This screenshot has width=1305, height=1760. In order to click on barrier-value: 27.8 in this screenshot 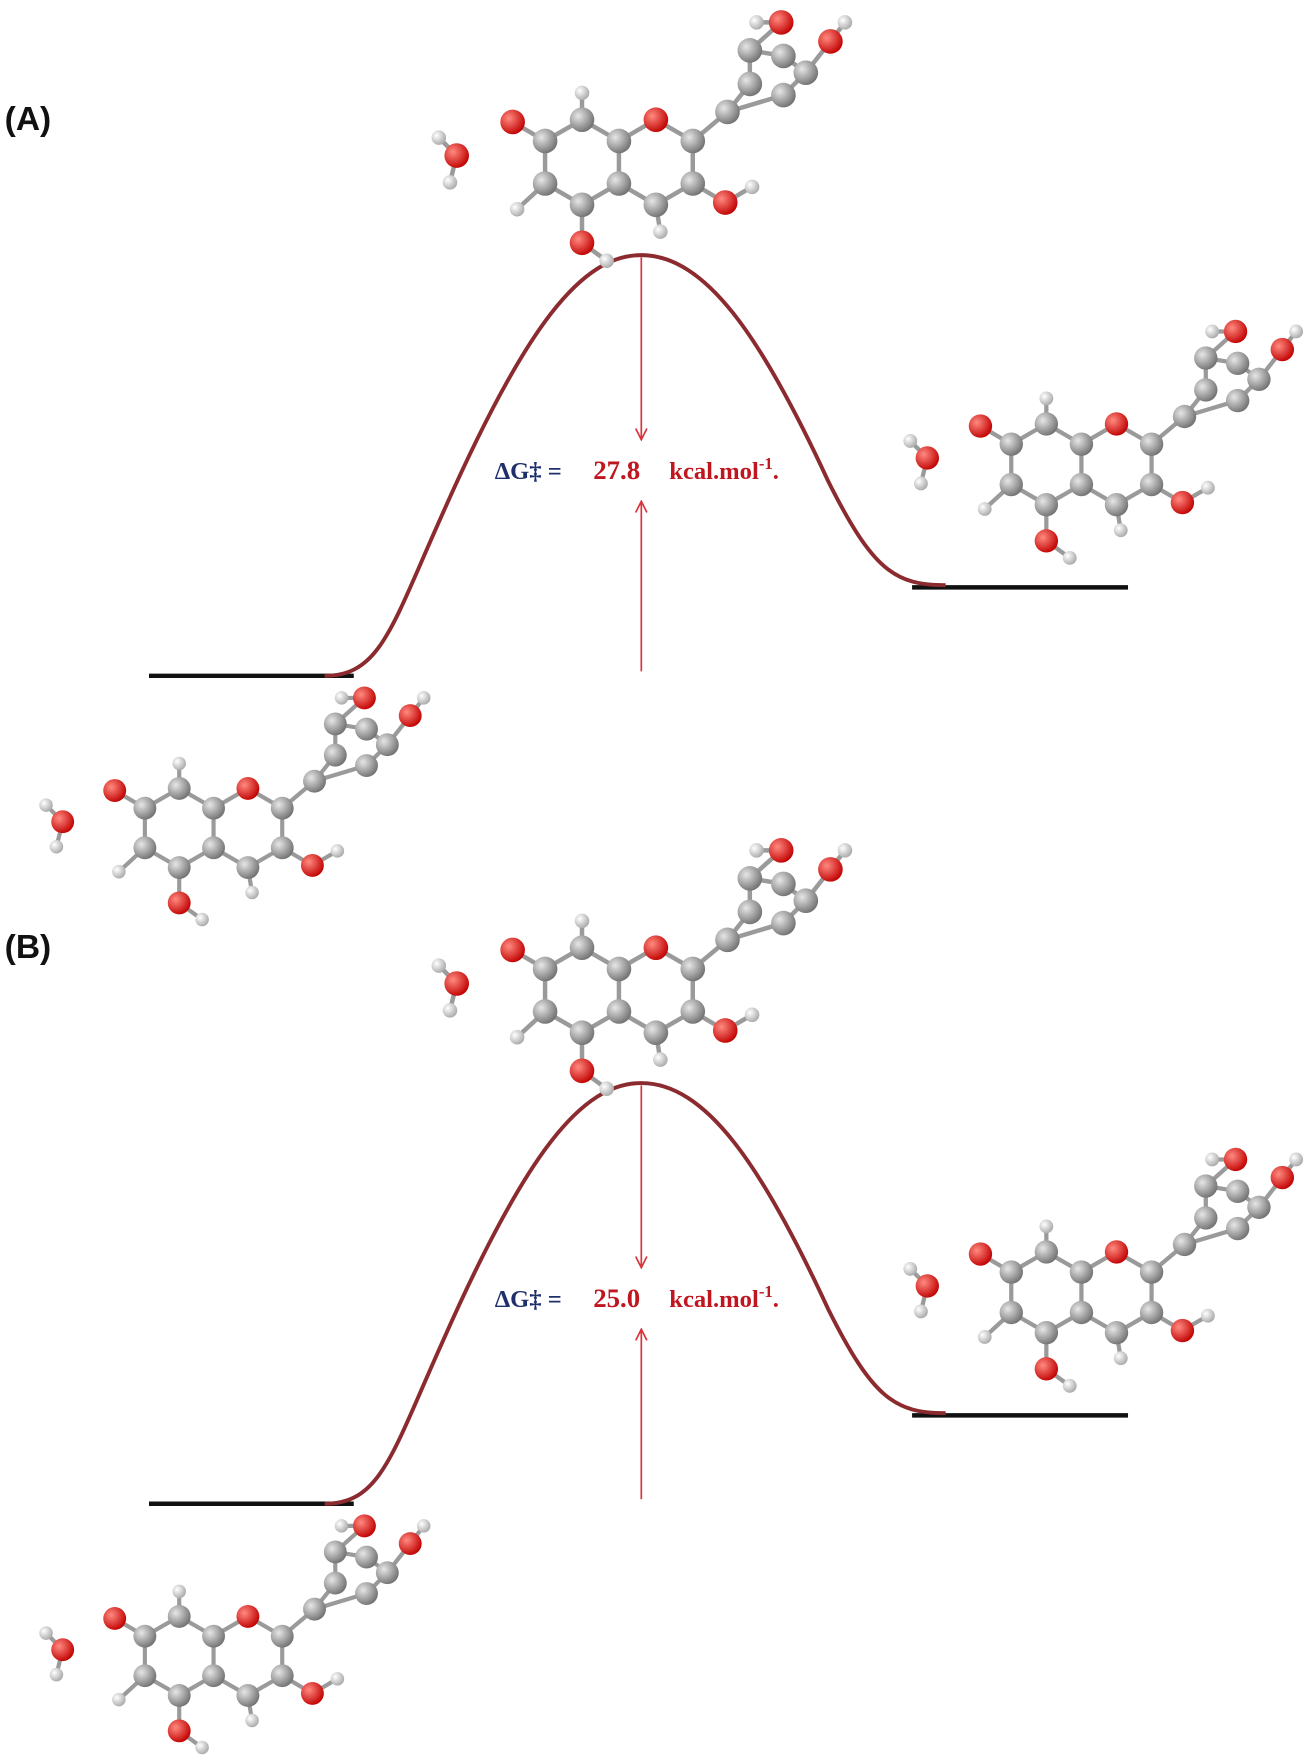, I will do `click(616, 470)`.